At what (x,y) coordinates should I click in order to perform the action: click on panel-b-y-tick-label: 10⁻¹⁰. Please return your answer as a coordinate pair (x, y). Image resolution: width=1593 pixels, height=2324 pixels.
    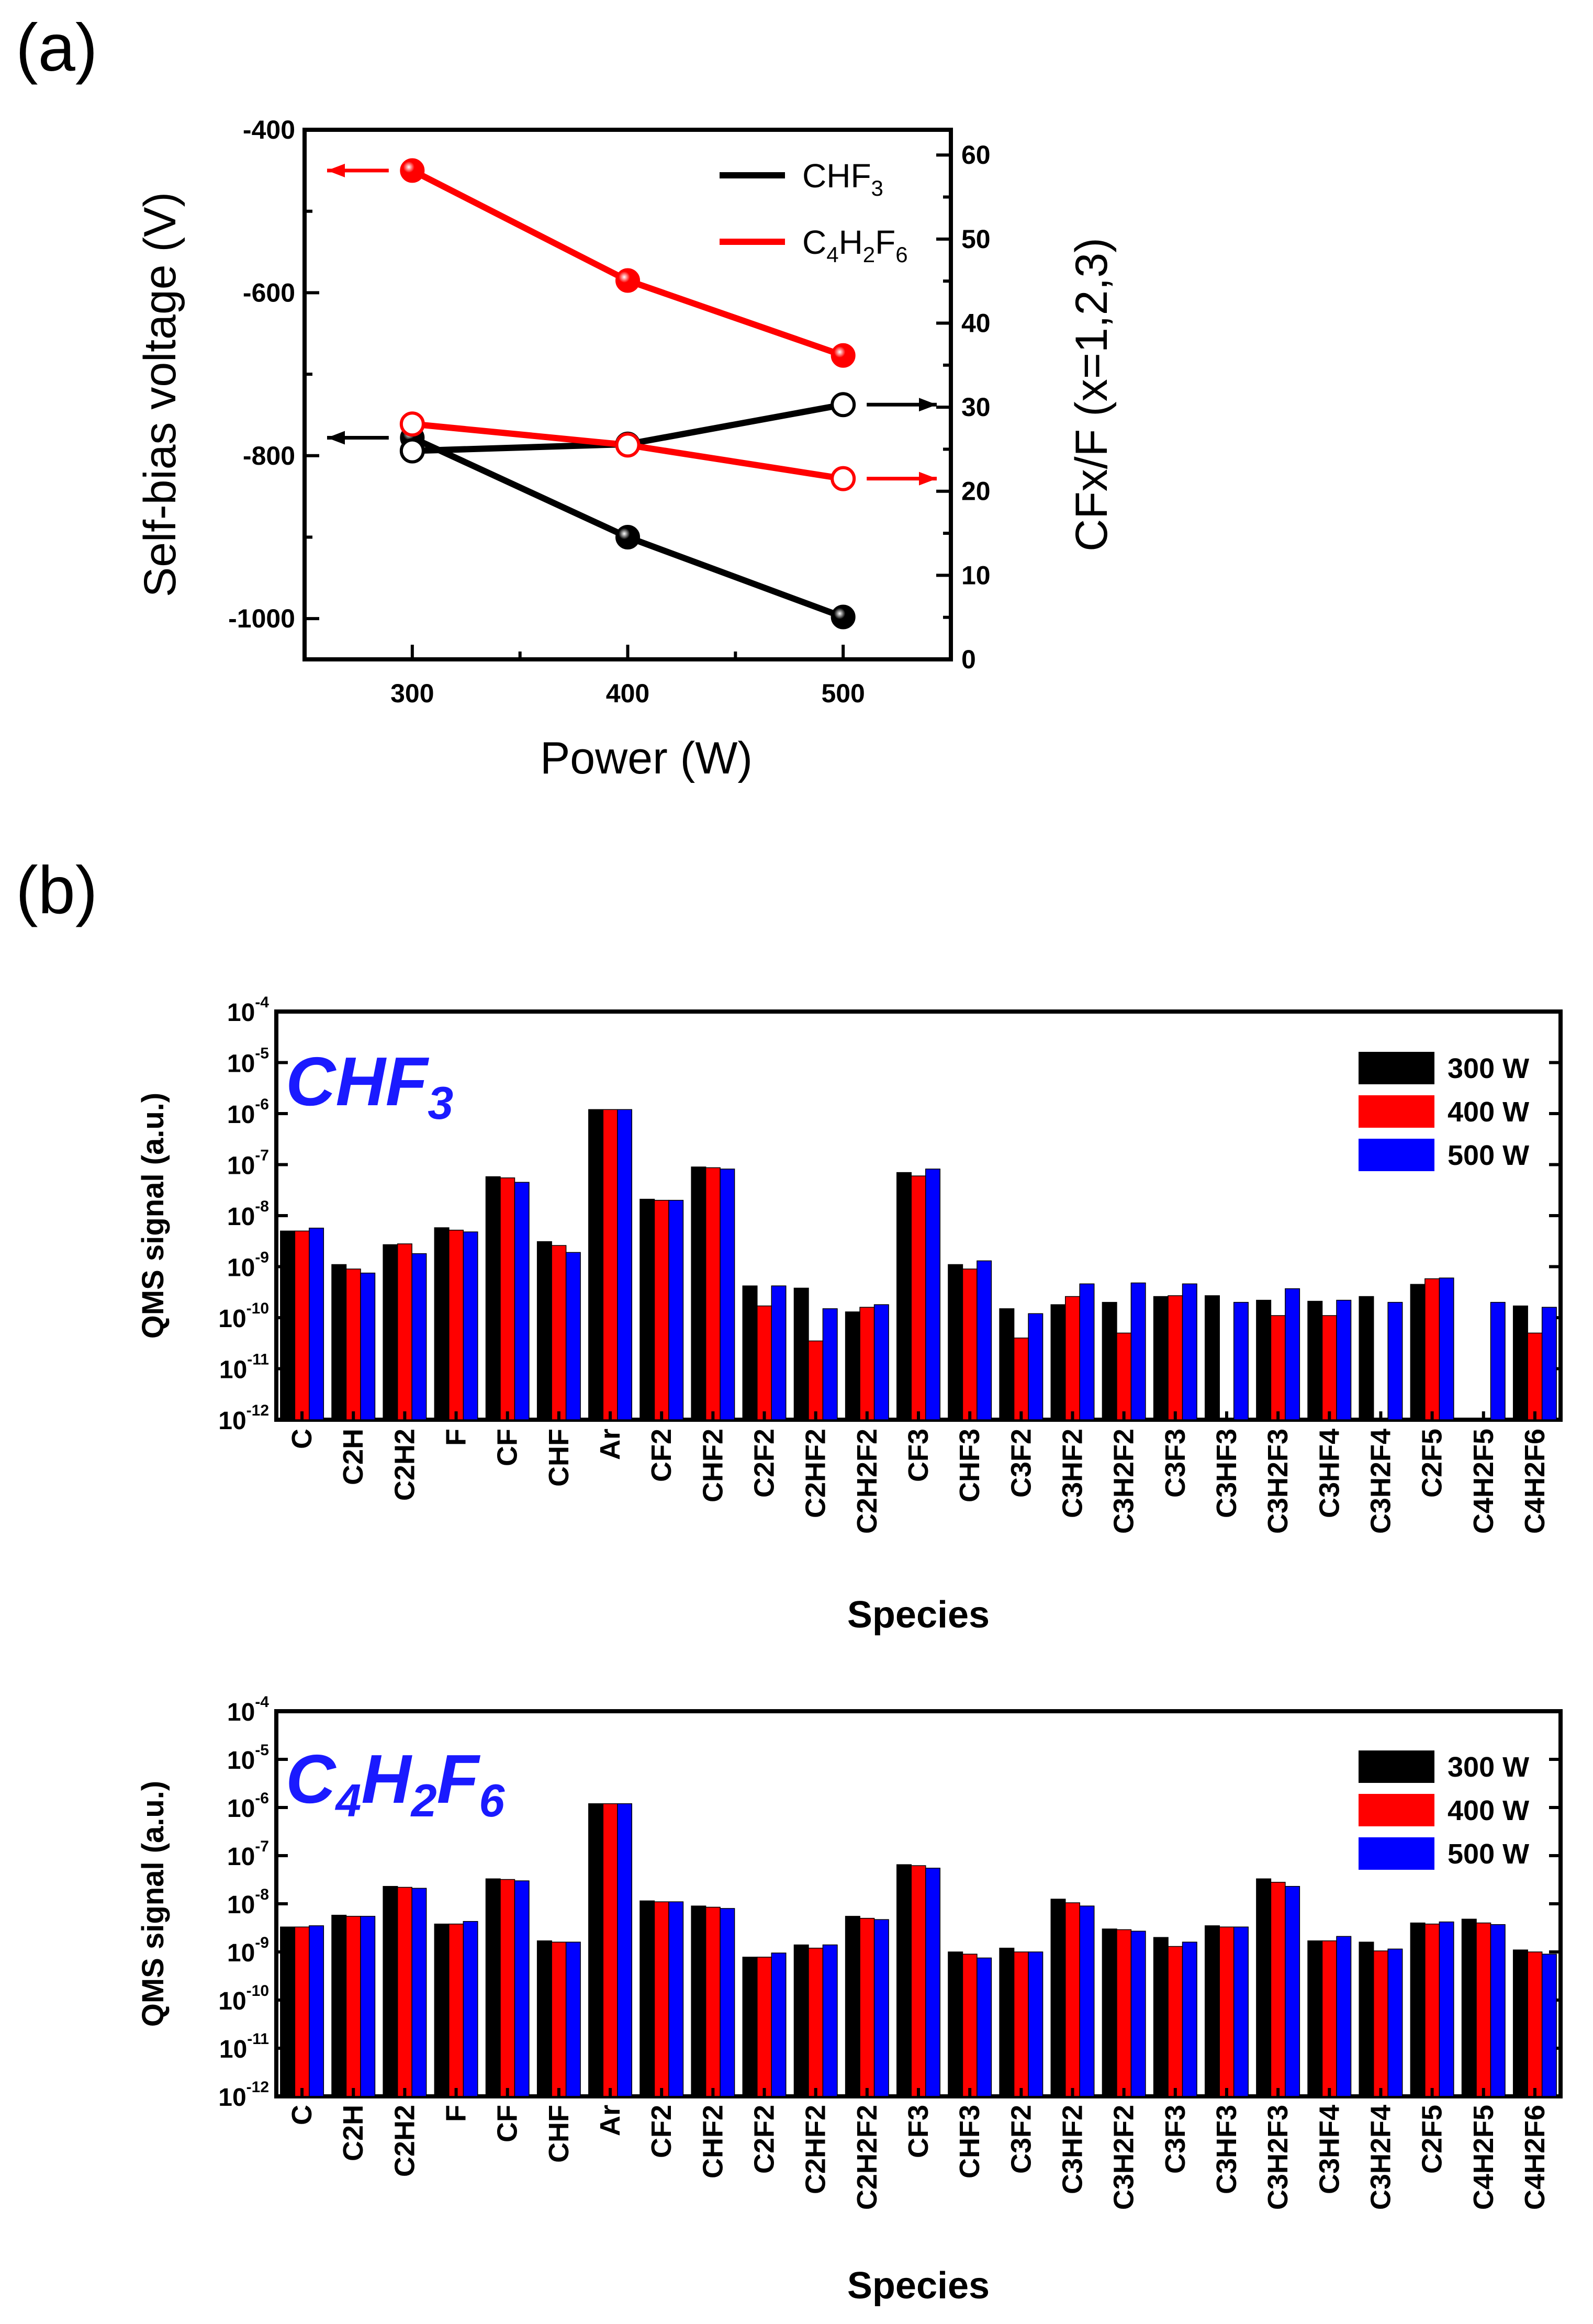
    Looking at the image, I should click on (244, 1999).